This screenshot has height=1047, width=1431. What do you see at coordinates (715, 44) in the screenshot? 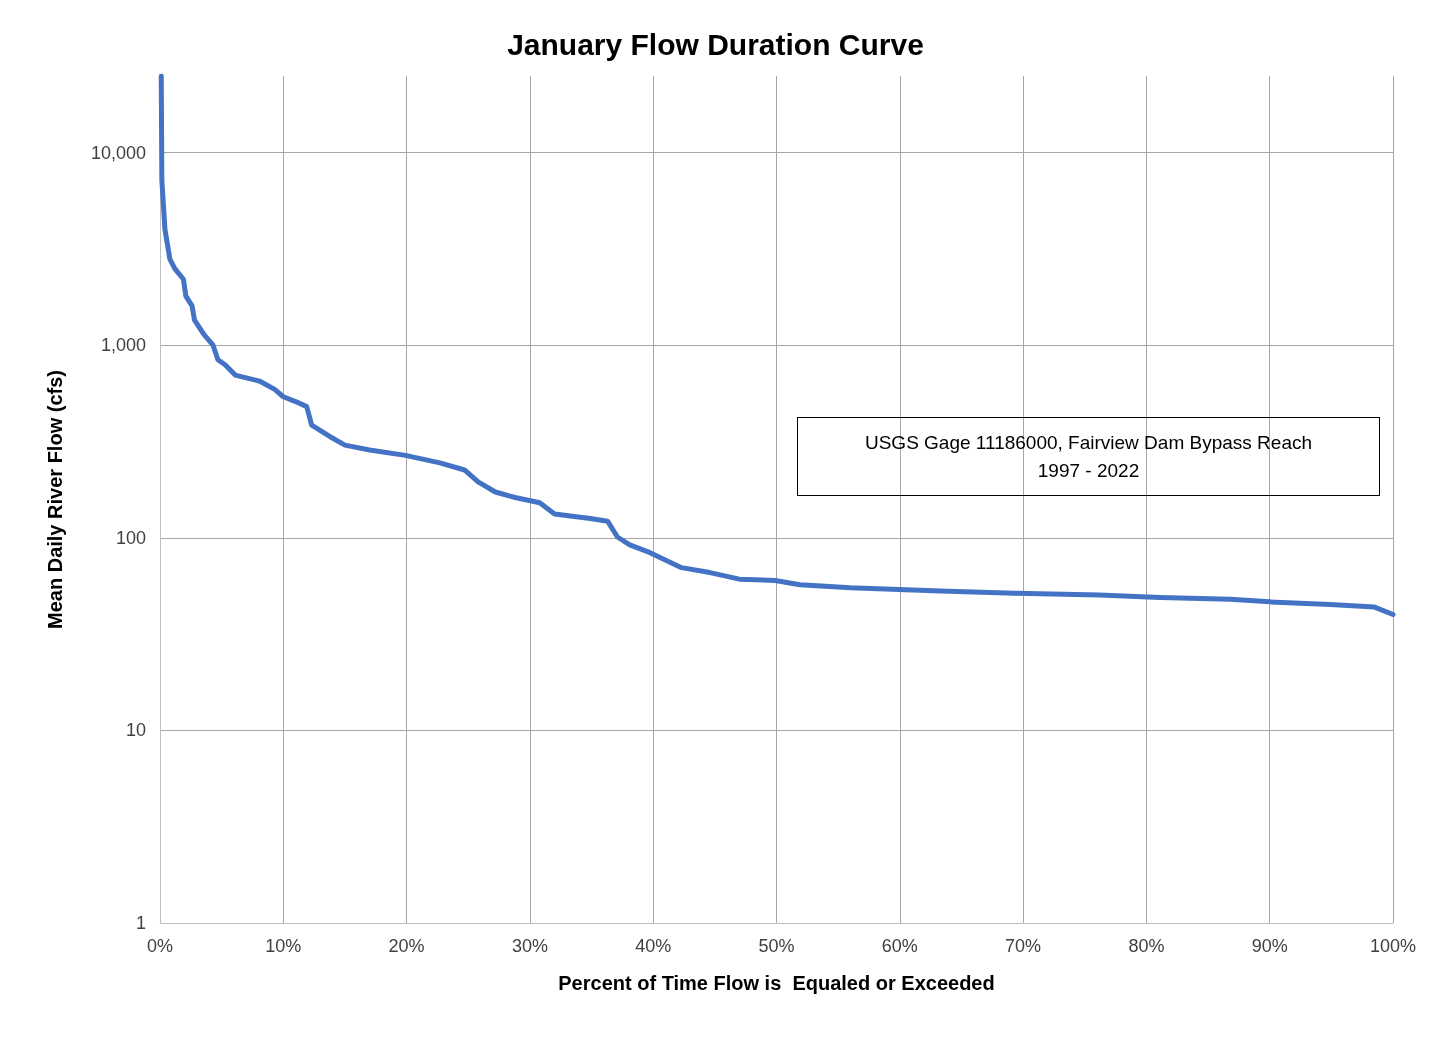
I see `chart-title: January Flow Duration Curve` at bounding box center [715, 44].